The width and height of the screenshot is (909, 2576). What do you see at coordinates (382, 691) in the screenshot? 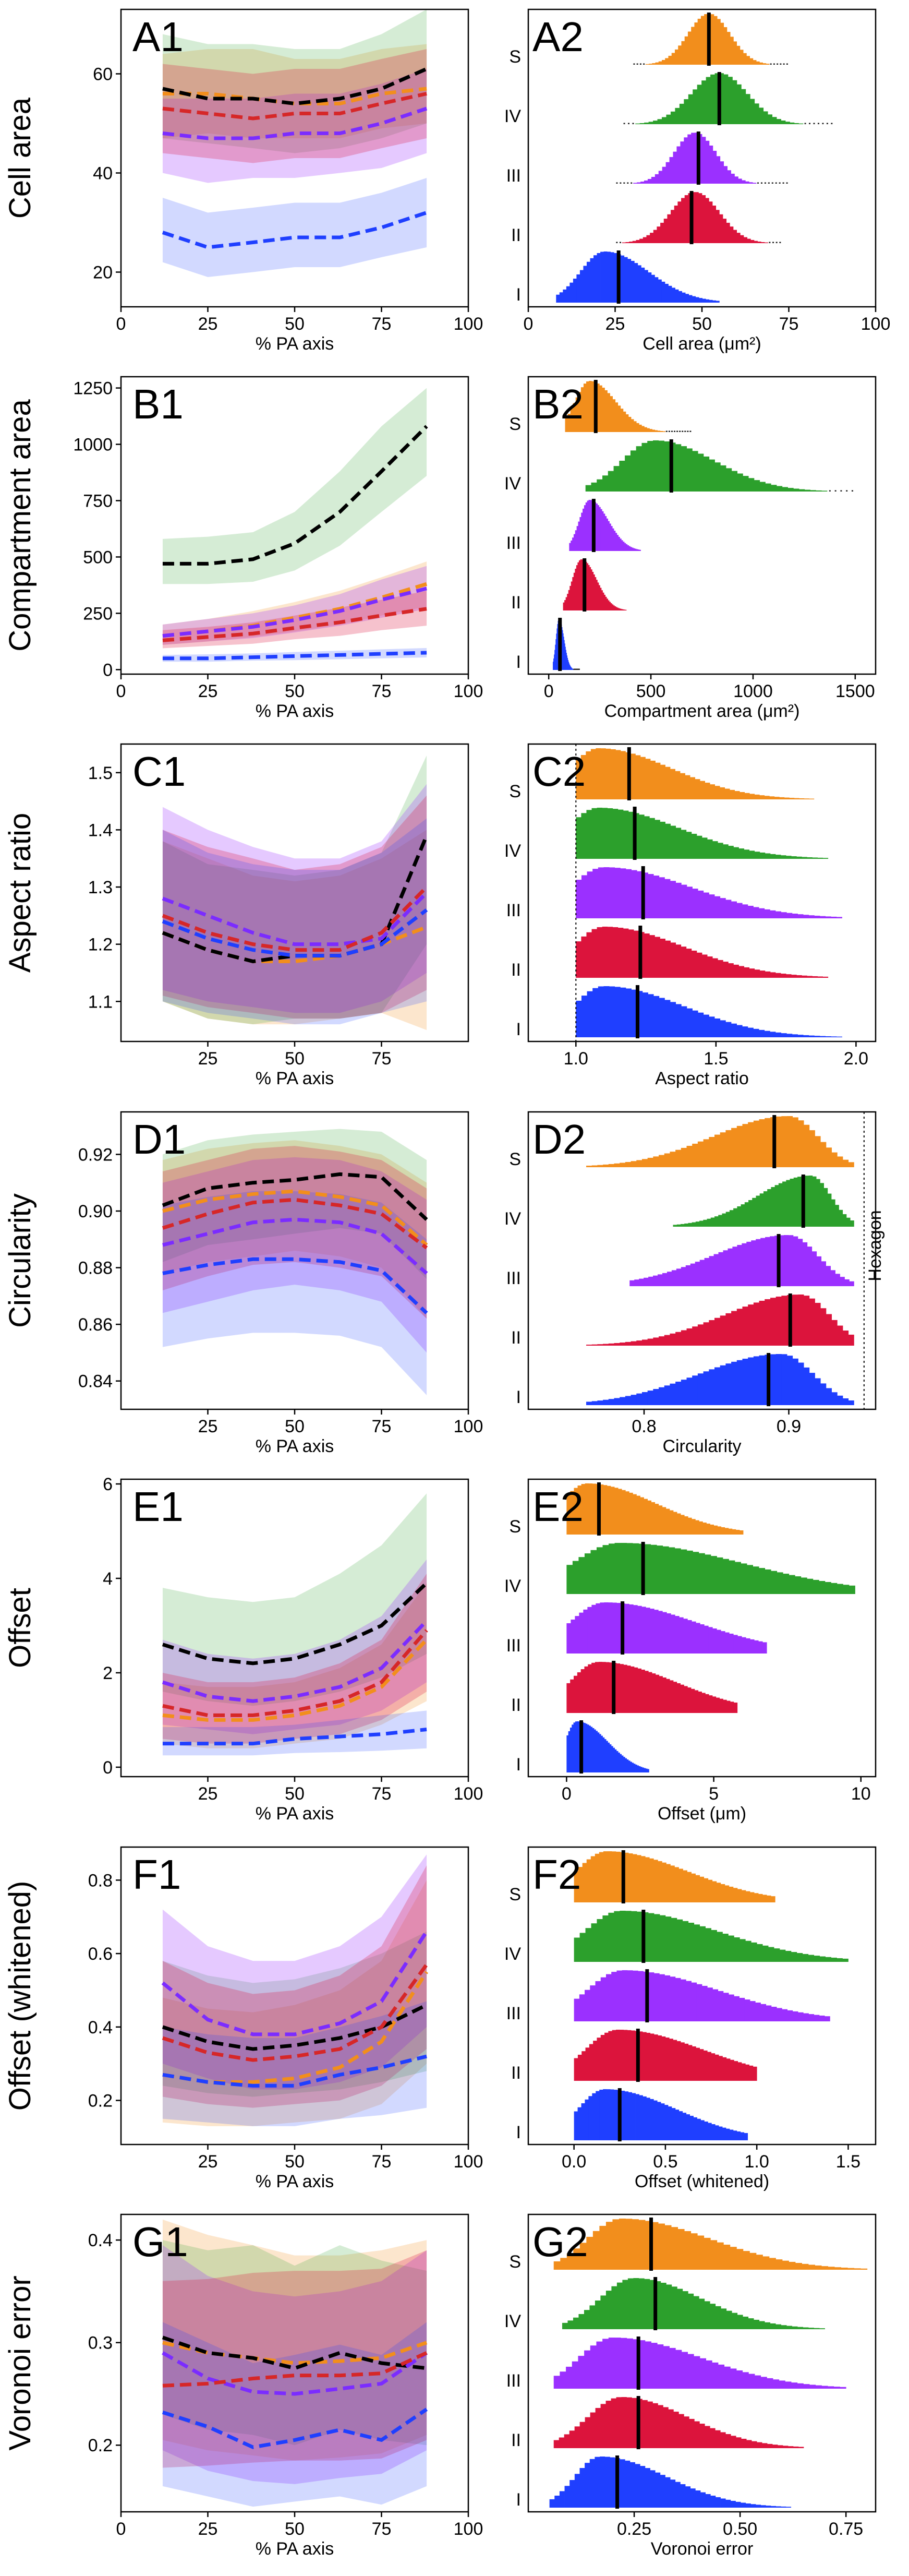
I see `x-tick-label: 75` at bounding box center [382, 691].